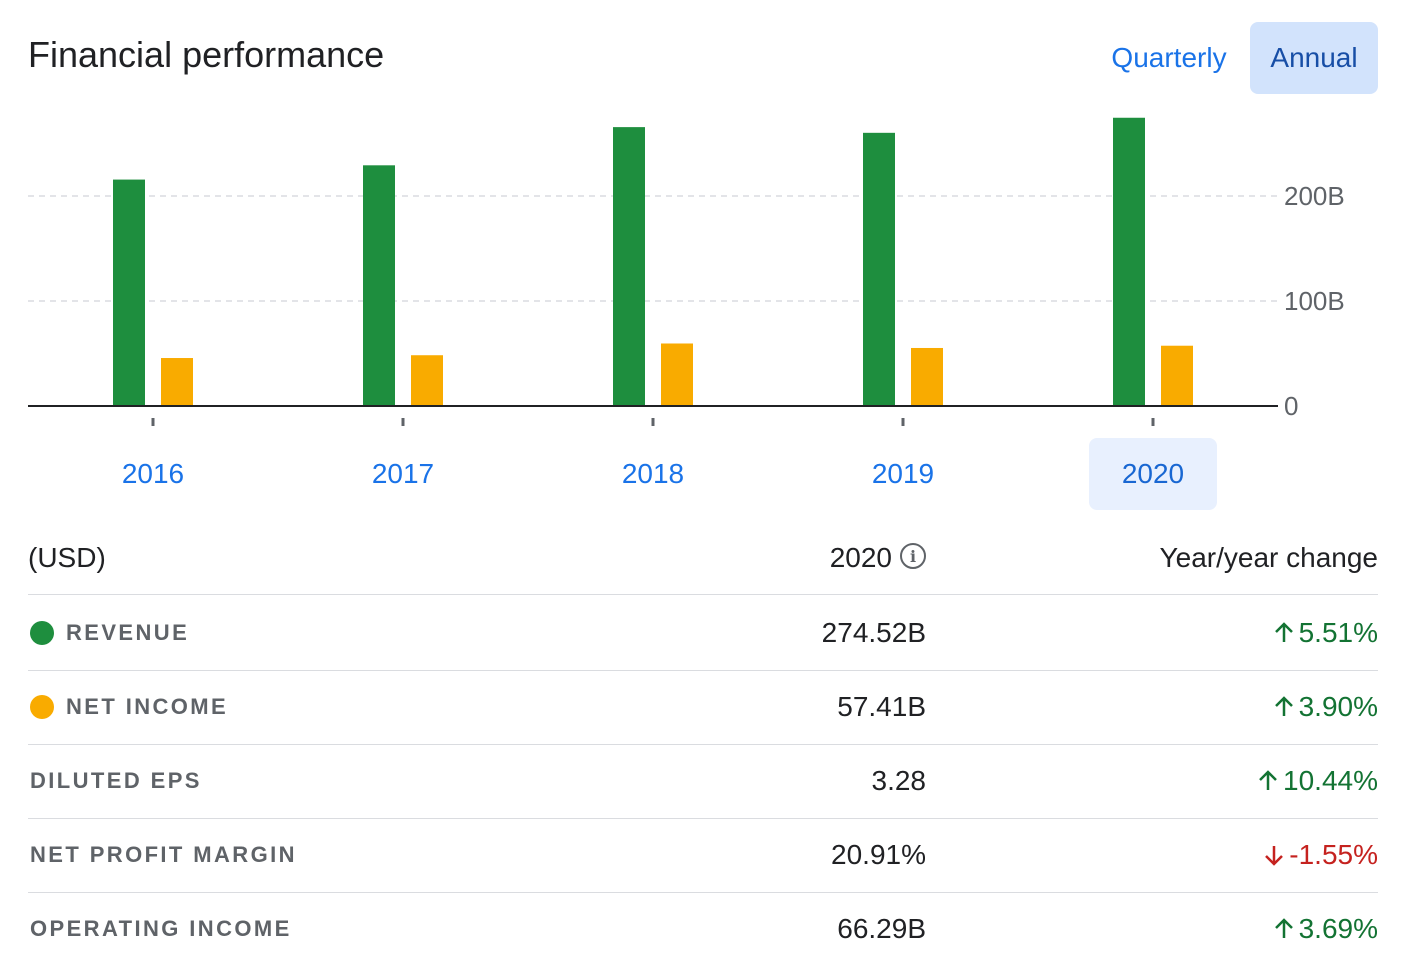 The height and width of the screenshot is (966, 1404). Describe the element at coordinates (879, 269) in the screenshot. I see `revenue-bar-2019` at that location.